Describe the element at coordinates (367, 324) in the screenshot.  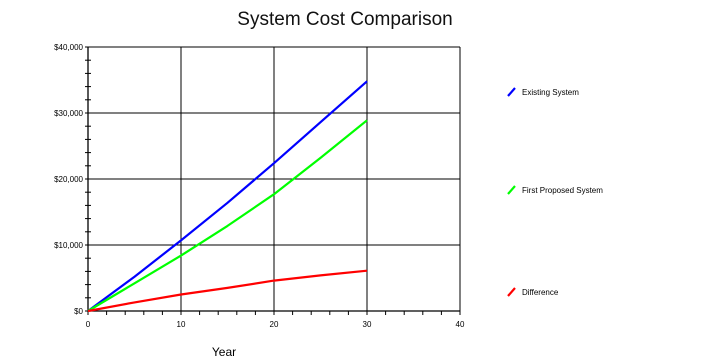
I see `x-tick-label: 30` at that location.